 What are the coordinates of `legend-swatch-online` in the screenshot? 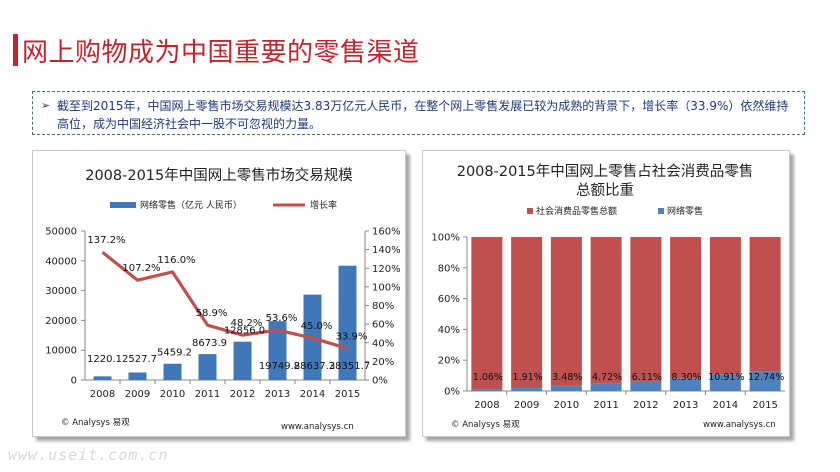 It's located at (661, 211).